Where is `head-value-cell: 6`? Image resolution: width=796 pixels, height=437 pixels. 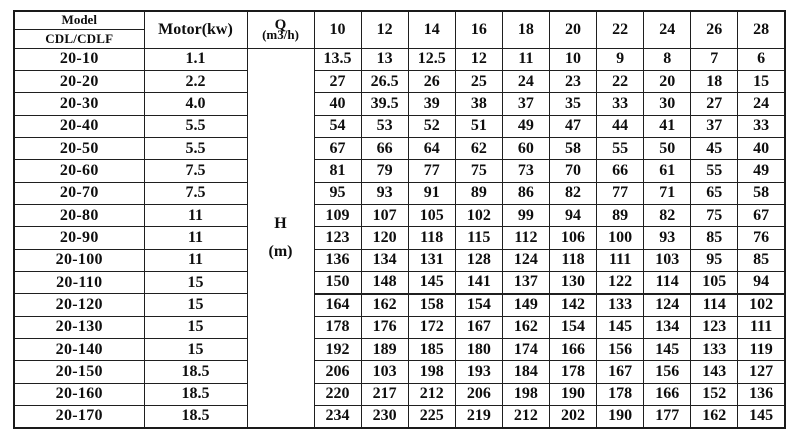
head-value-cell: 6 is located at coordinates (761, 59).